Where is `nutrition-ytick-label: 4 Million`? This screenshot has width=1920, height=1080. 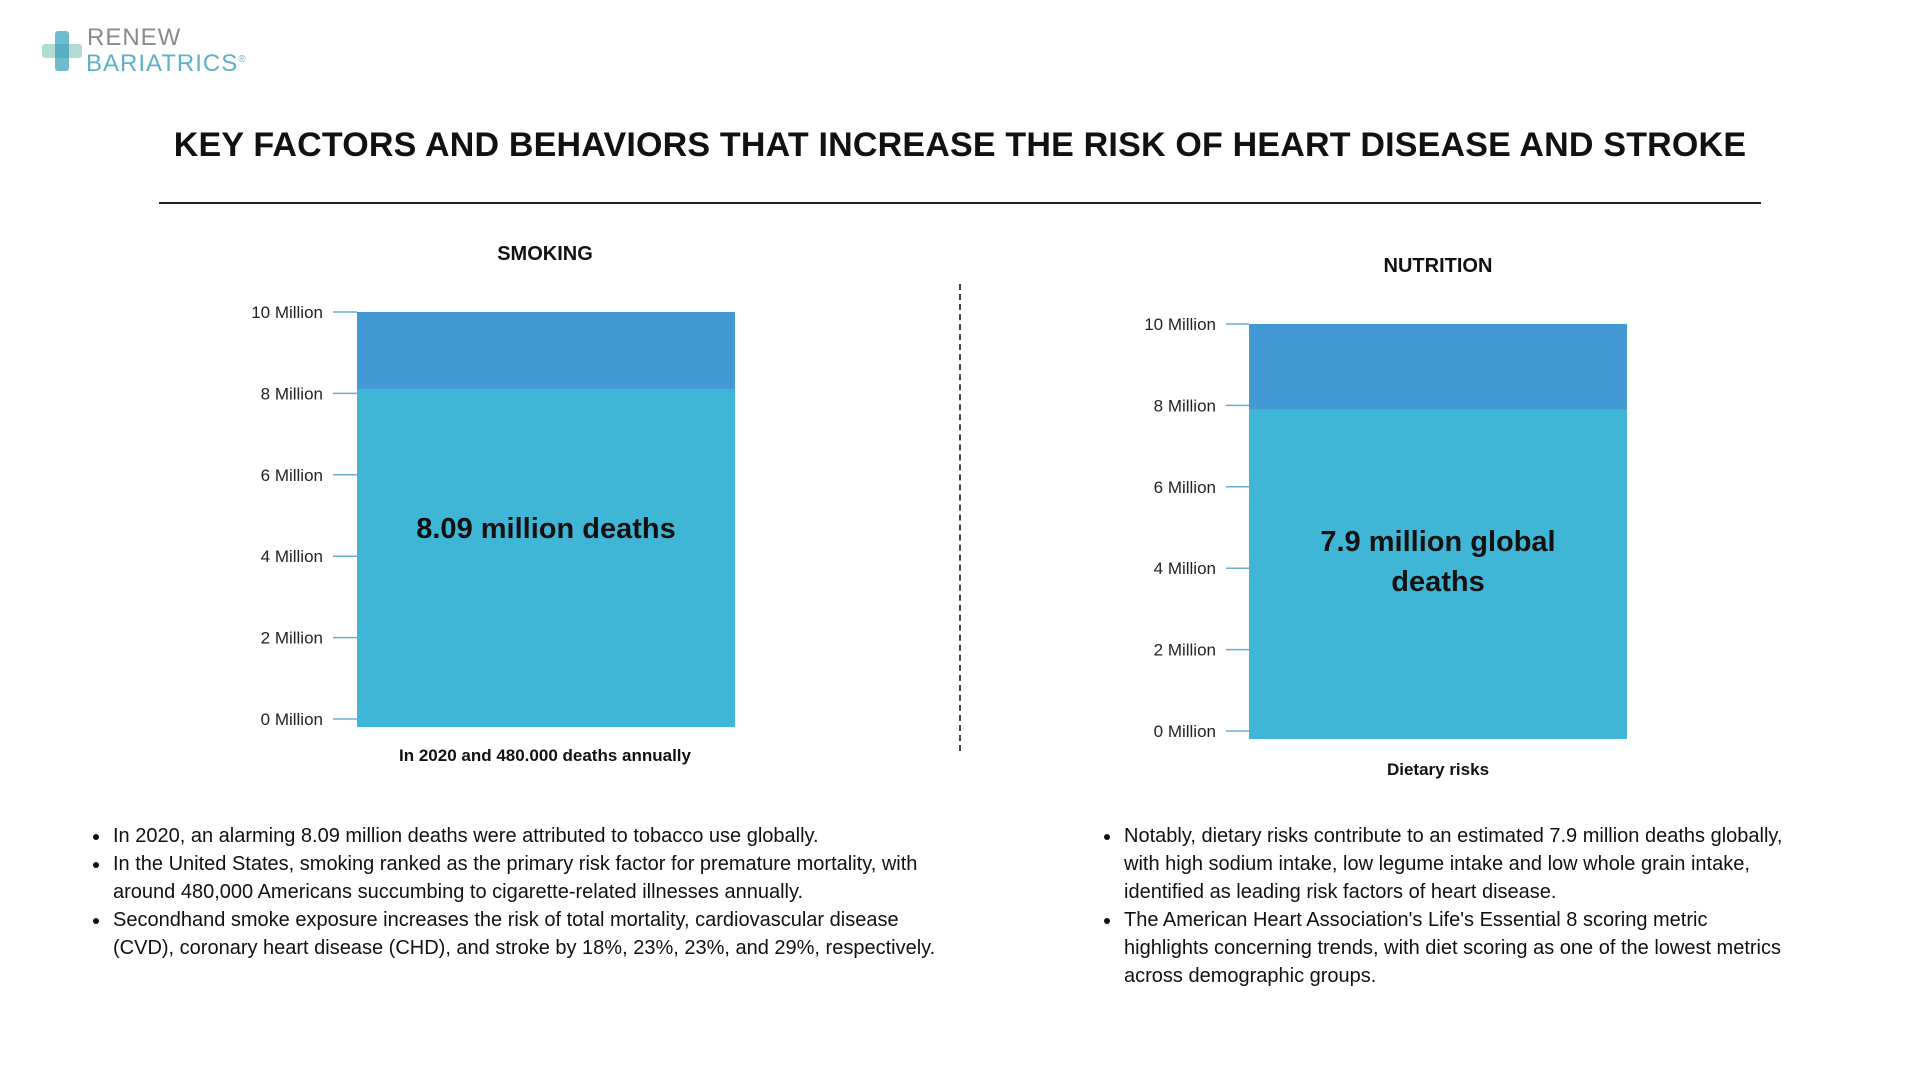 nutrition-ytick-label: 4 Million is located at coordinates (1185, 568).